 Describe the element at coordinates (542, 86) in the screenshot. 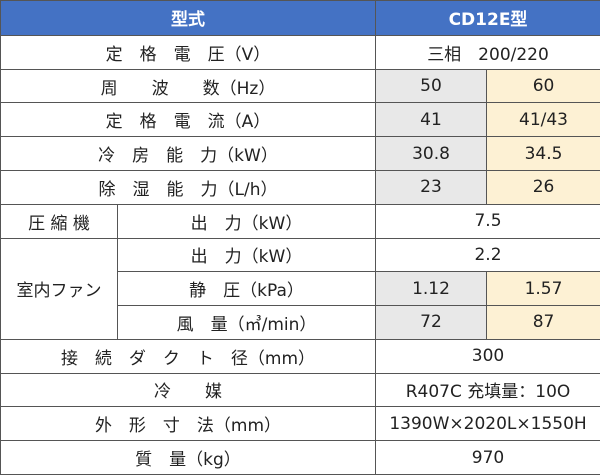

I see `frequency-60hz: 60` at that location.